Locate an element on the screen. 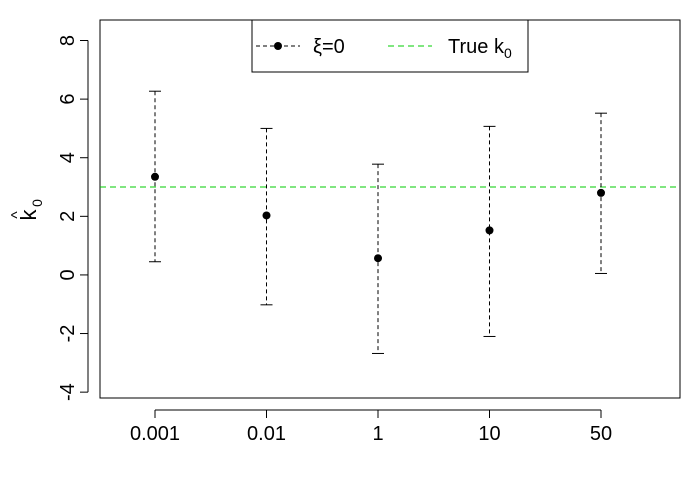 This screenshot has height=500, width=700. x-tick-label: 1 is located at coordinates (377, 434).